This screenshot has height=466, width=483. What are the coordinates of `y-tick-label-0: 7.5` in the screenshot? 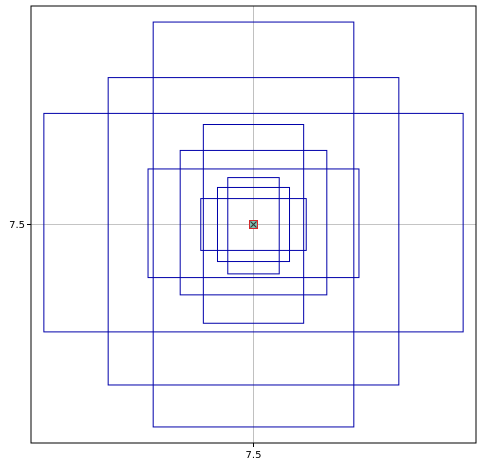 It's located at (17, 225).